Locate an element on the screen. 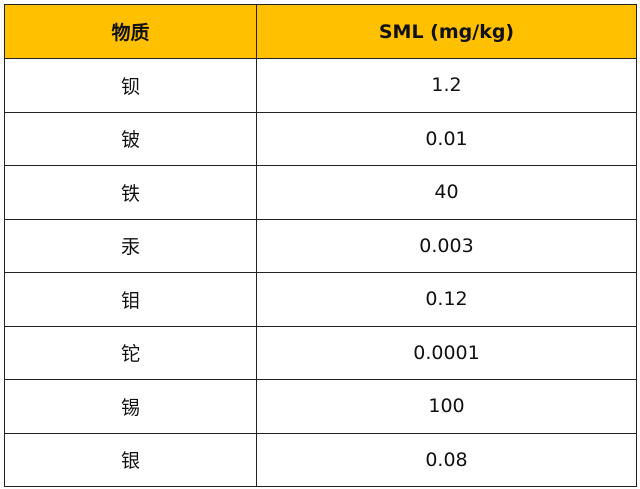 Image resolution: width=640 pixels, height=489 pixels. sml-cell: 1.2 is located at coordinates (446, 85).